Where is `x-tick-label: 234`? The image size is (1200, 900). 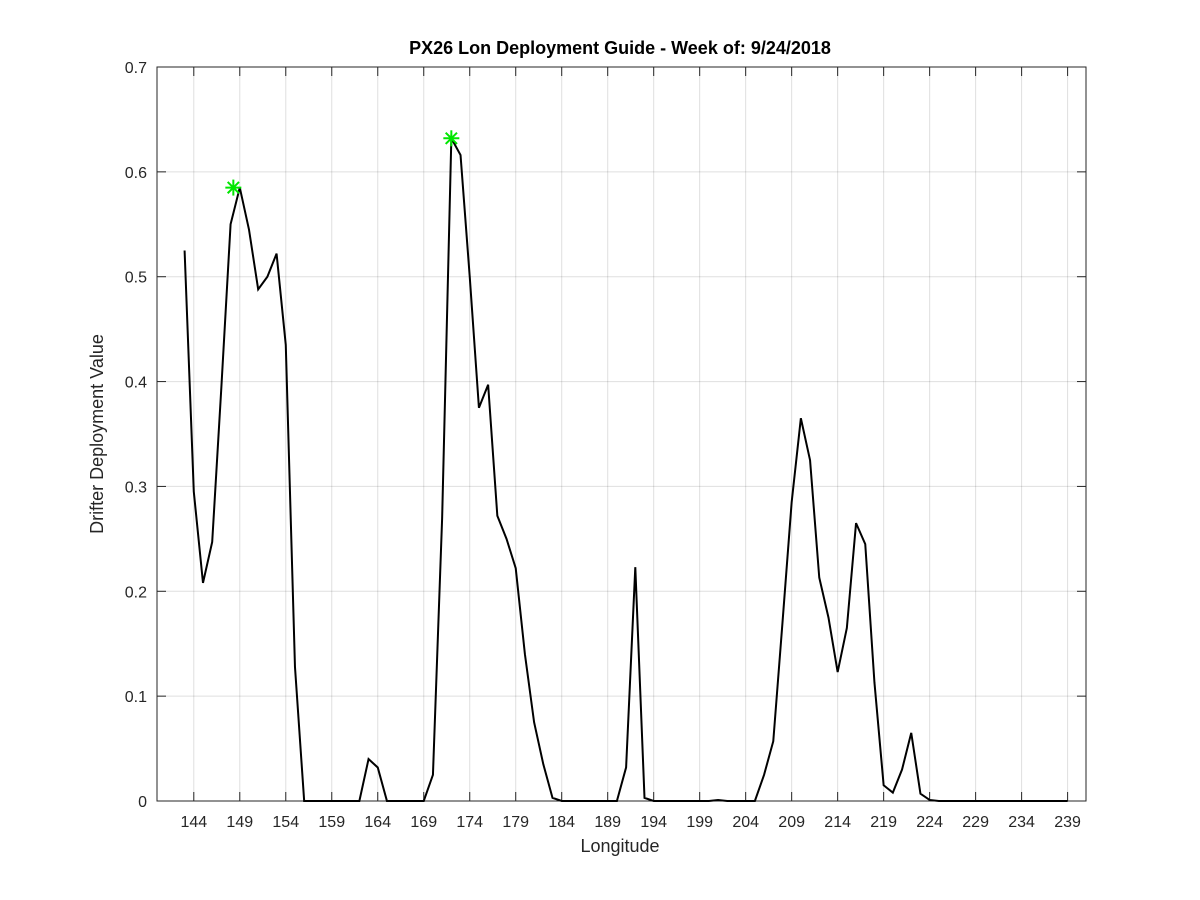
x-tick-label: 234 is located at coordinates (1021, 822).